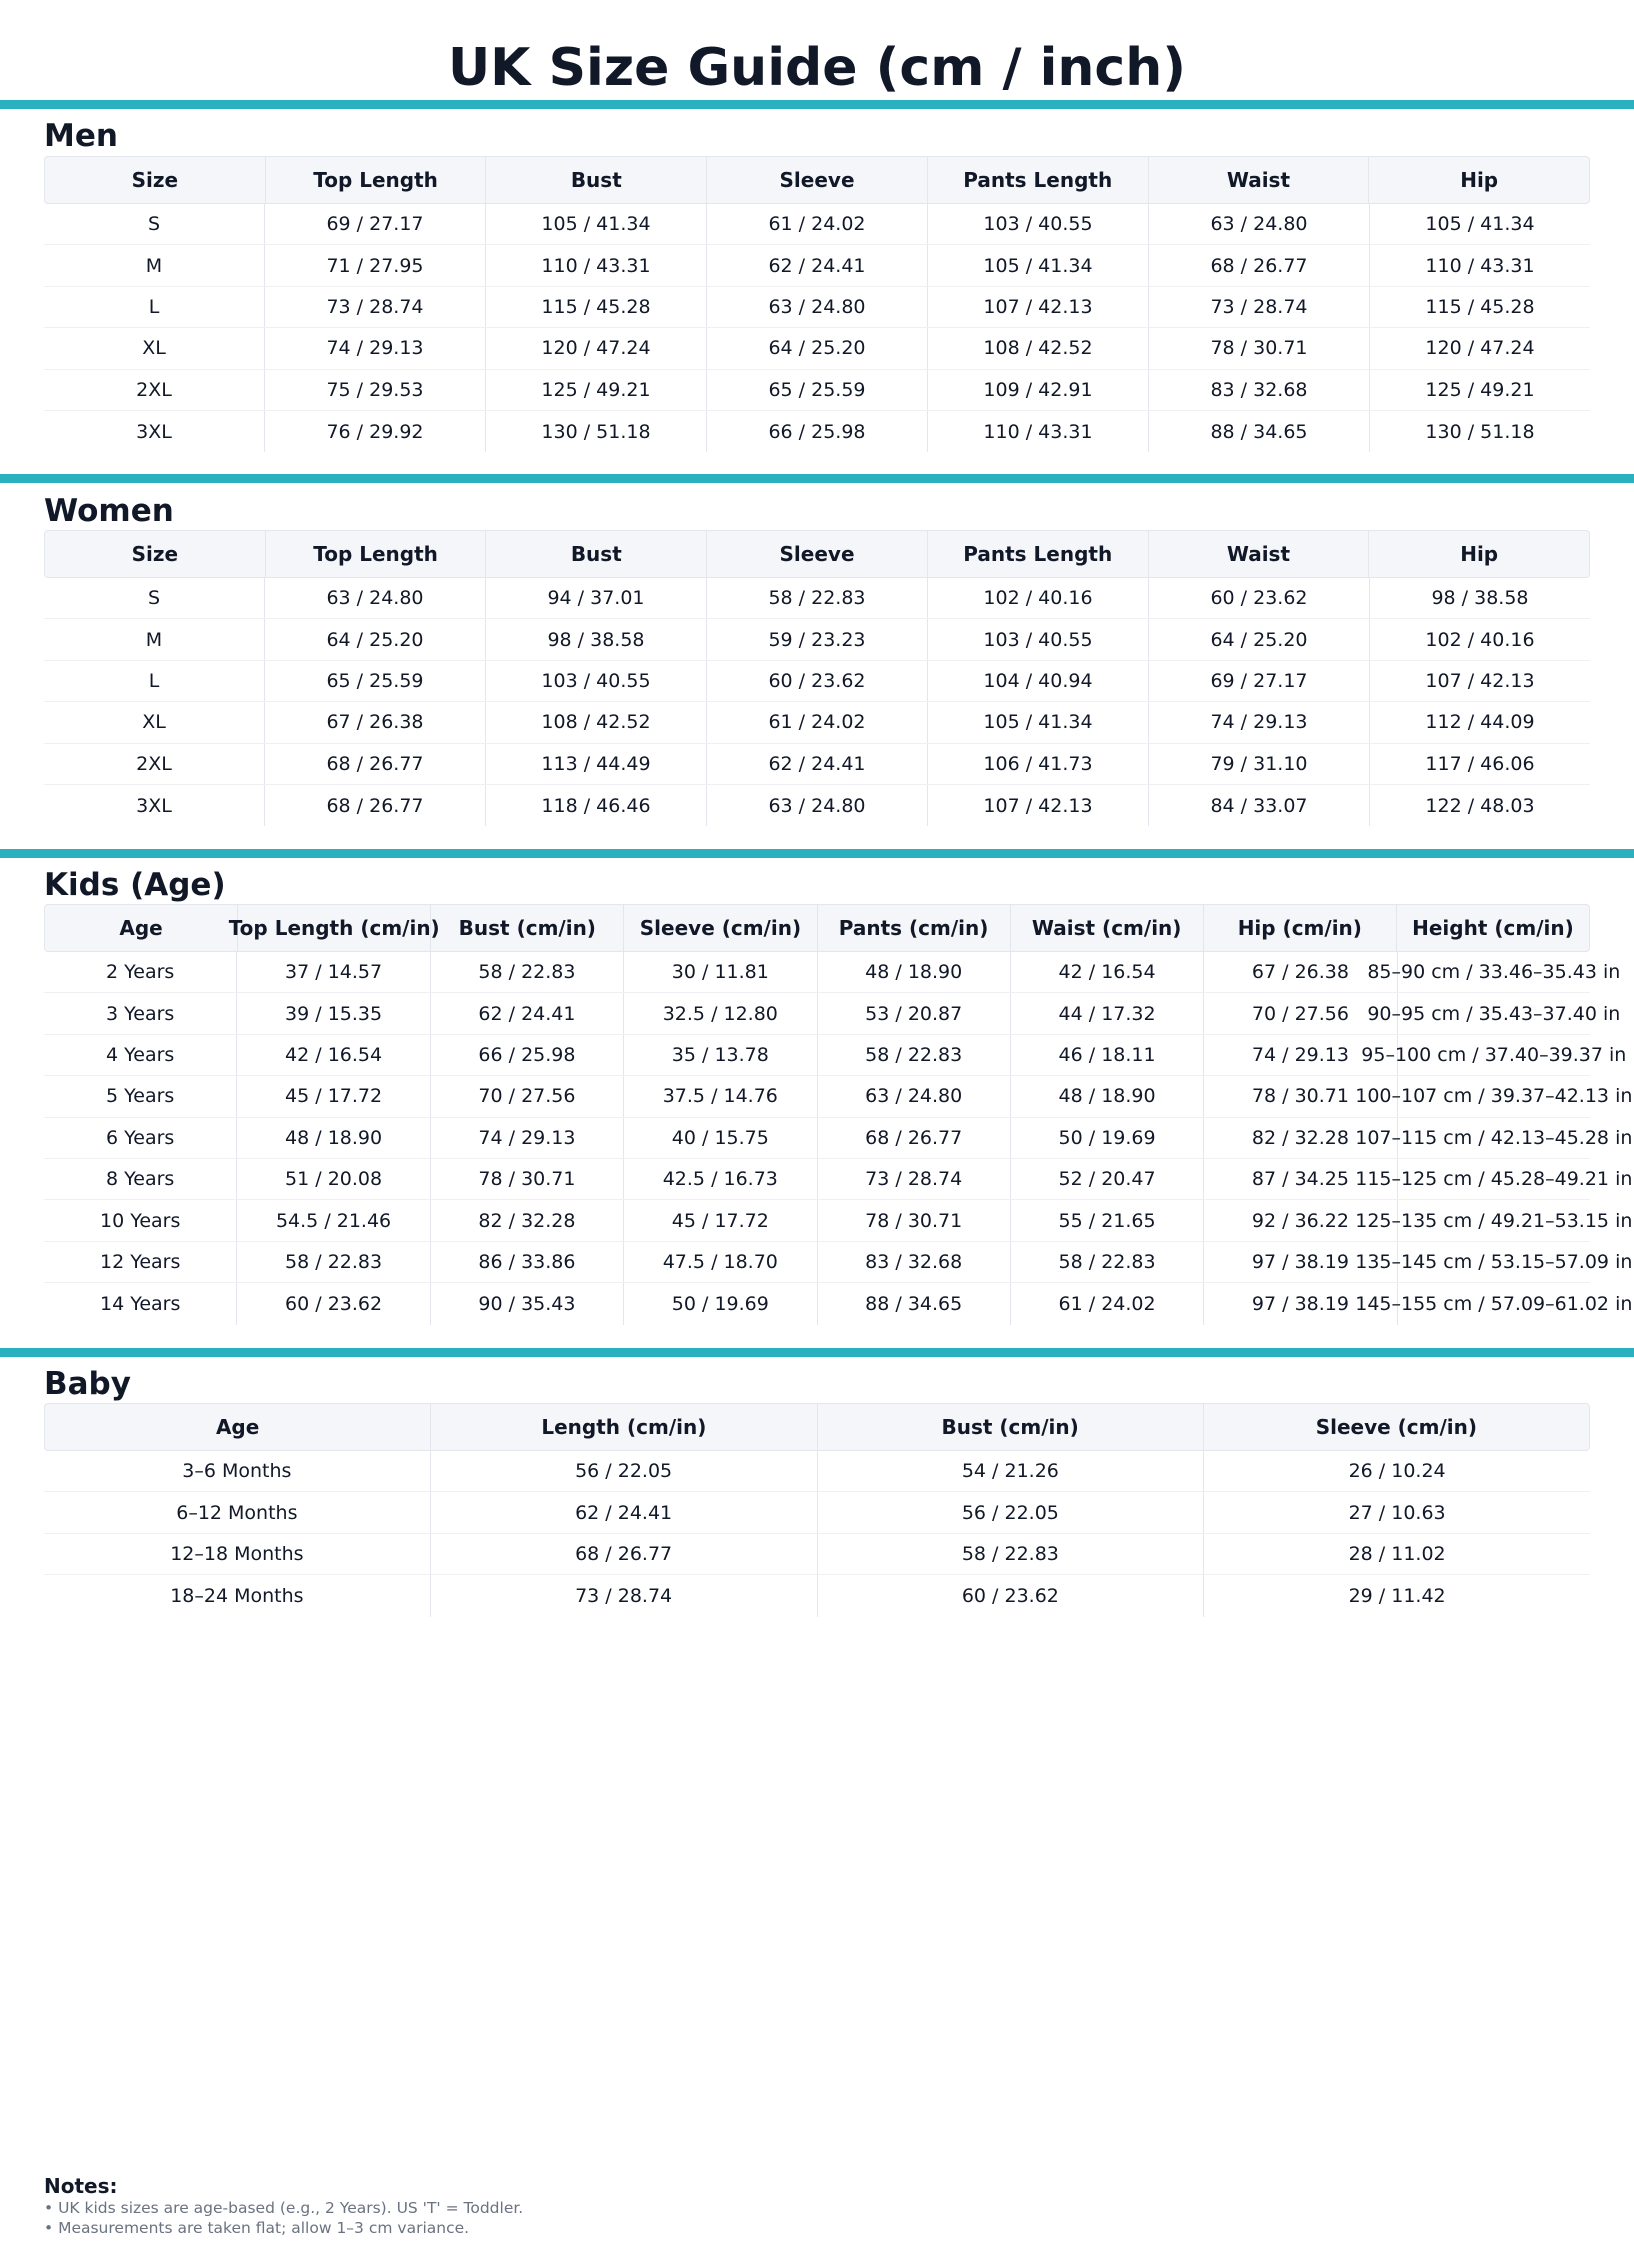  I want to click on table-cell: 56 / 22.05, so click(1010, 1512).